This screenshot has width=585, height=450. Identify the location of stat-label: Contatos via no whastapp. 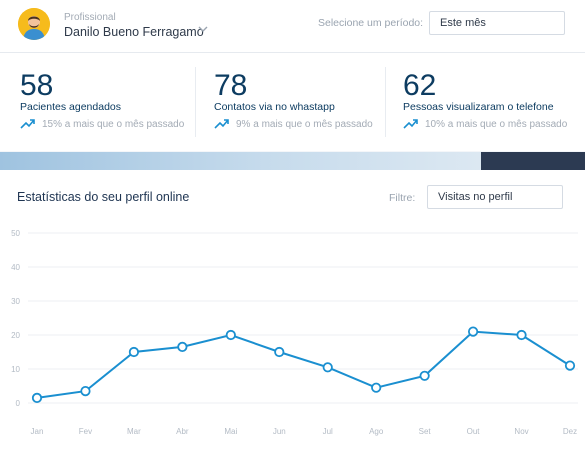
(274, 107).